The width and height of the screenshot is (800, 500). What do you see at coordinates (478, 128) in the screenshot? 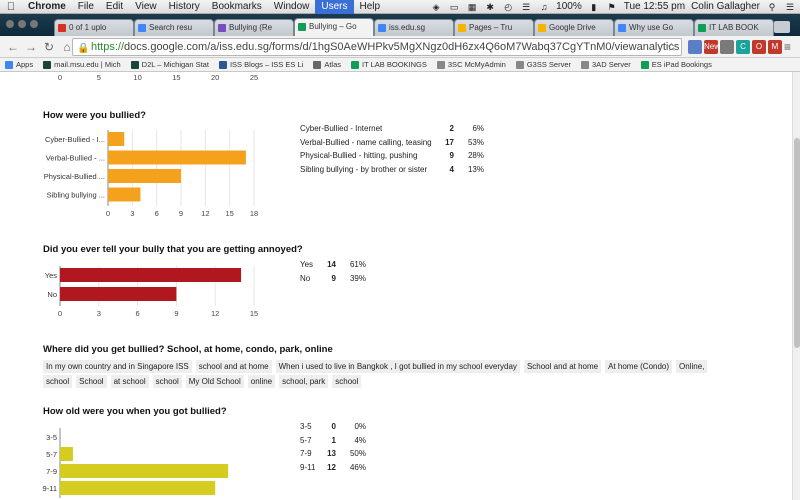
I see `summary-percent: 6%` at bounding box center [478, 128].